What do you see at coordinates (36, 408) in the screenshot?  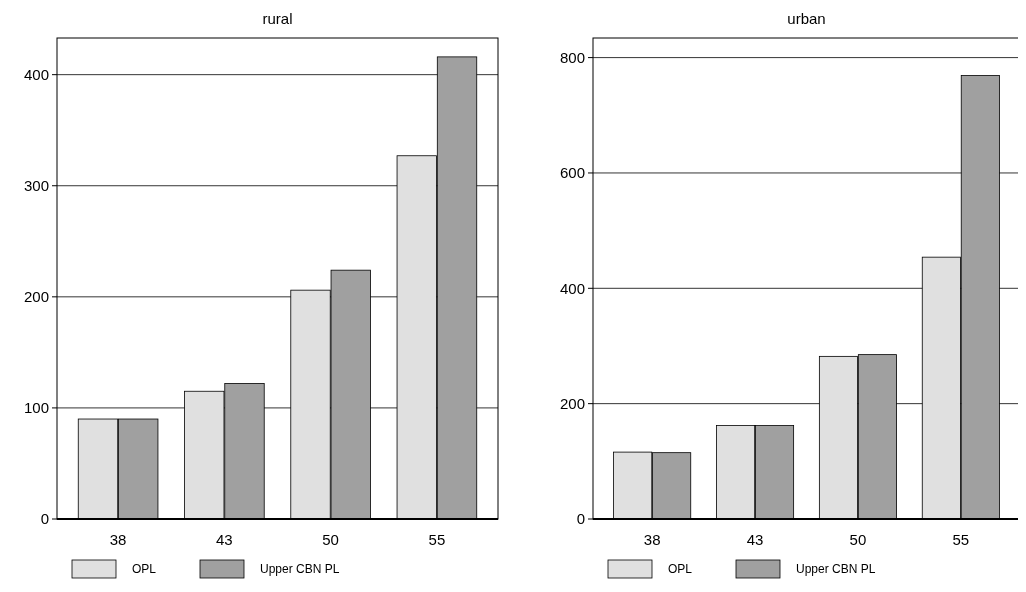 I see `y-tick-label: 100` at bounding box center [36, 408].